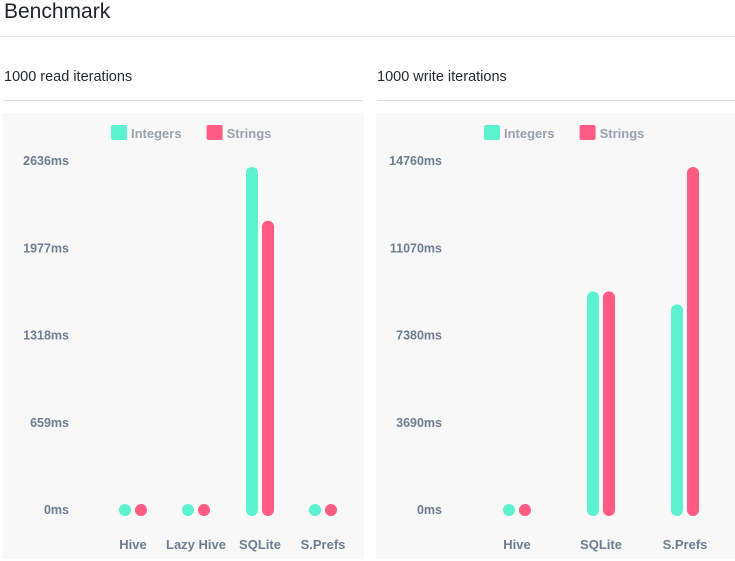 The height and width of the screenshot is (561, 735). Describe the element at coordinates (556, 83) in the screenshot. I see `write-section: 1000 write iterations` at that location.